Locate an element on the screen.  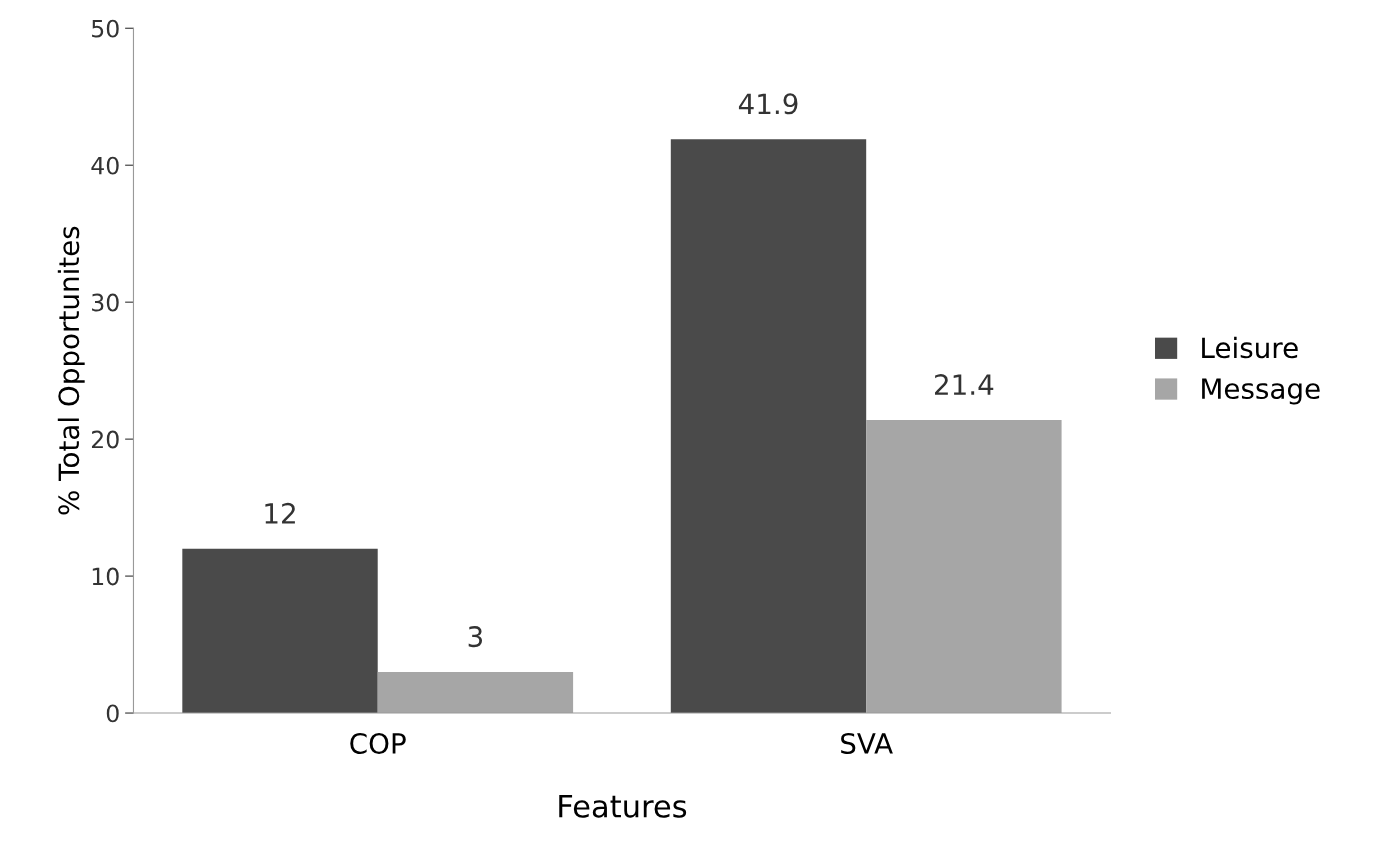
y-axis-title: % Total Opportunites is located at coordinates (71, 370).